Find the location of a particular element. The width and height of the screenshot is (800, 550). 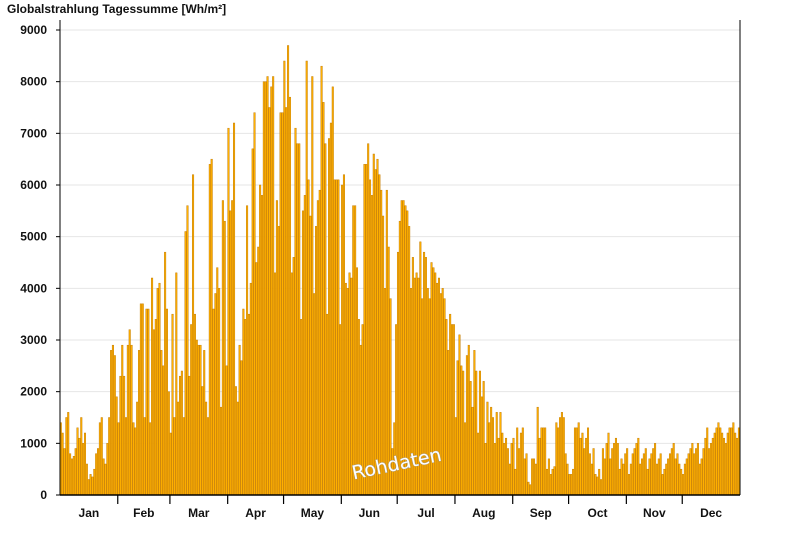

month-label-May: May is located at coordinates (313, 513).